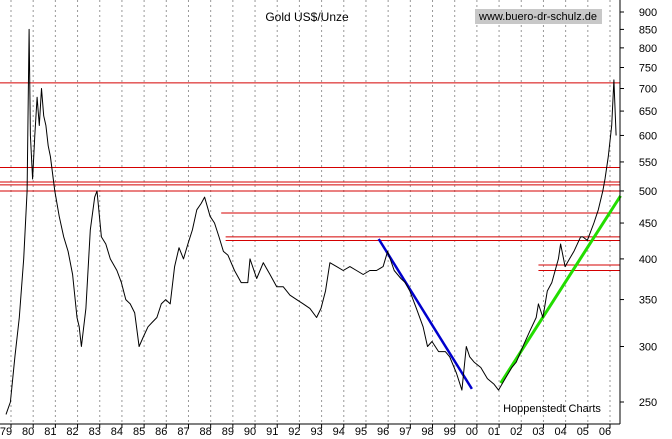 The image size is (672, 439). What do you see at coordinates (648, 403) in the screenshot?
I see `y-tick-label-250: 250` at bounding box center [648, 403].